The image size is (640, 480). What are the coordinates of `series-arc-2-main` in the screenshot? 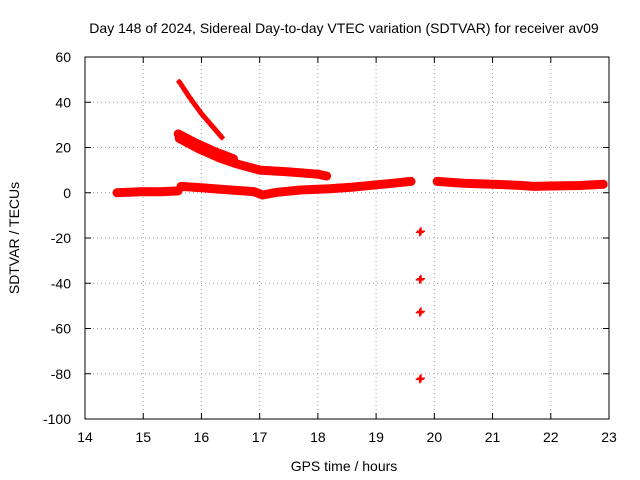 It's located at (296, 188).